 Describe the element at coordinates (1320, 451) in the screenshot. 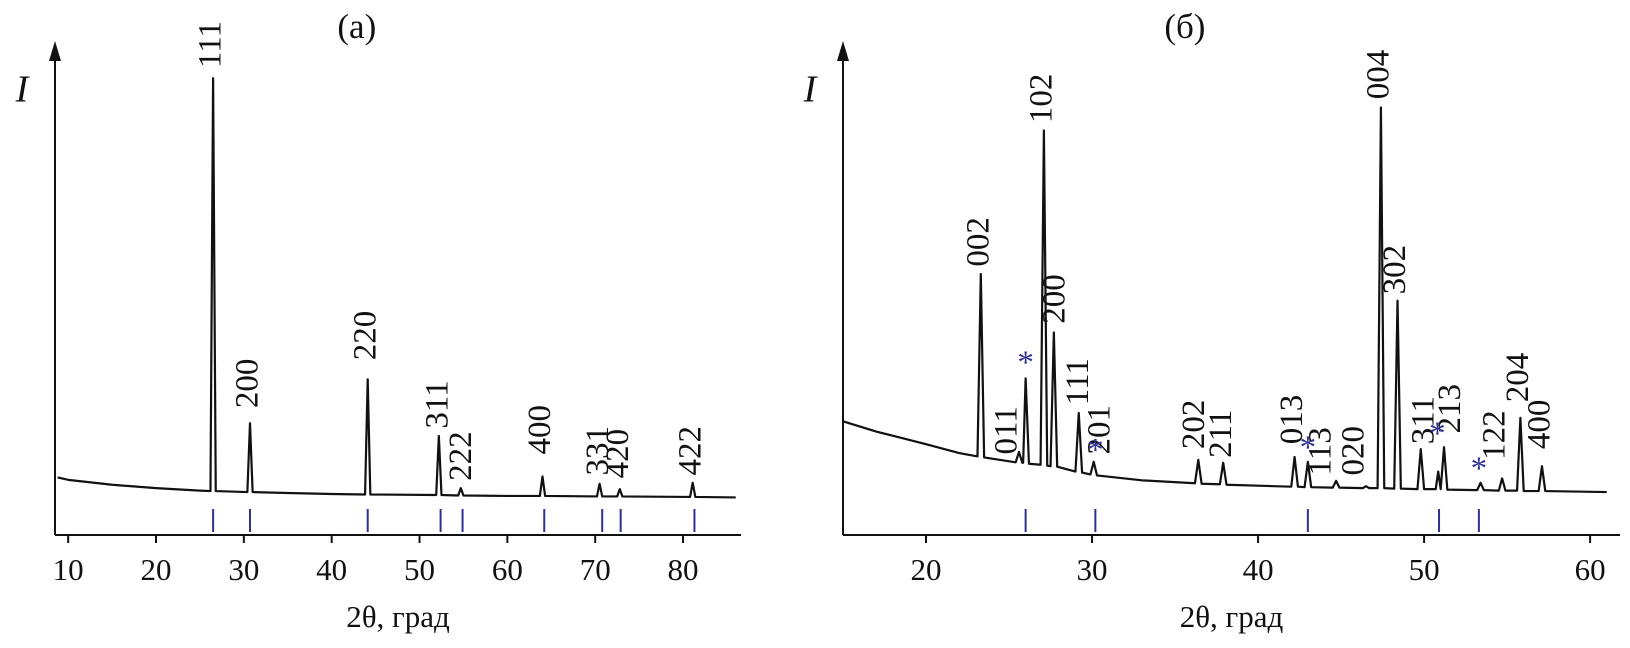

I see `peak-label: 113` at that location.